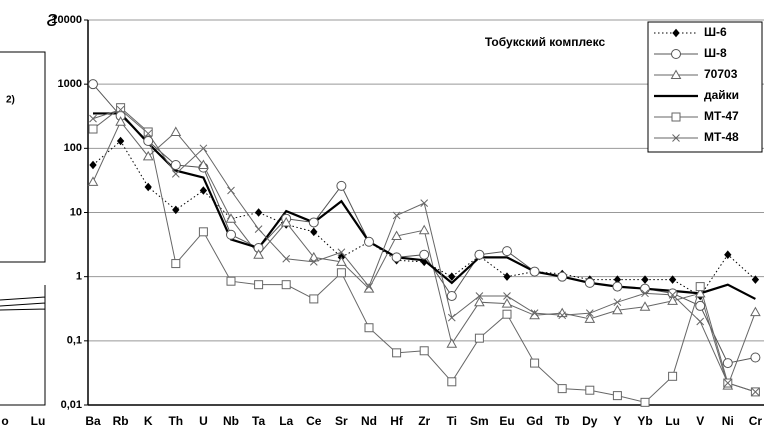 The image size is (764, 434). What do you see at coordinates (452, 421) in the screenshot?
I see `x-tick-label: Ti` at bounding box center [452, 421].